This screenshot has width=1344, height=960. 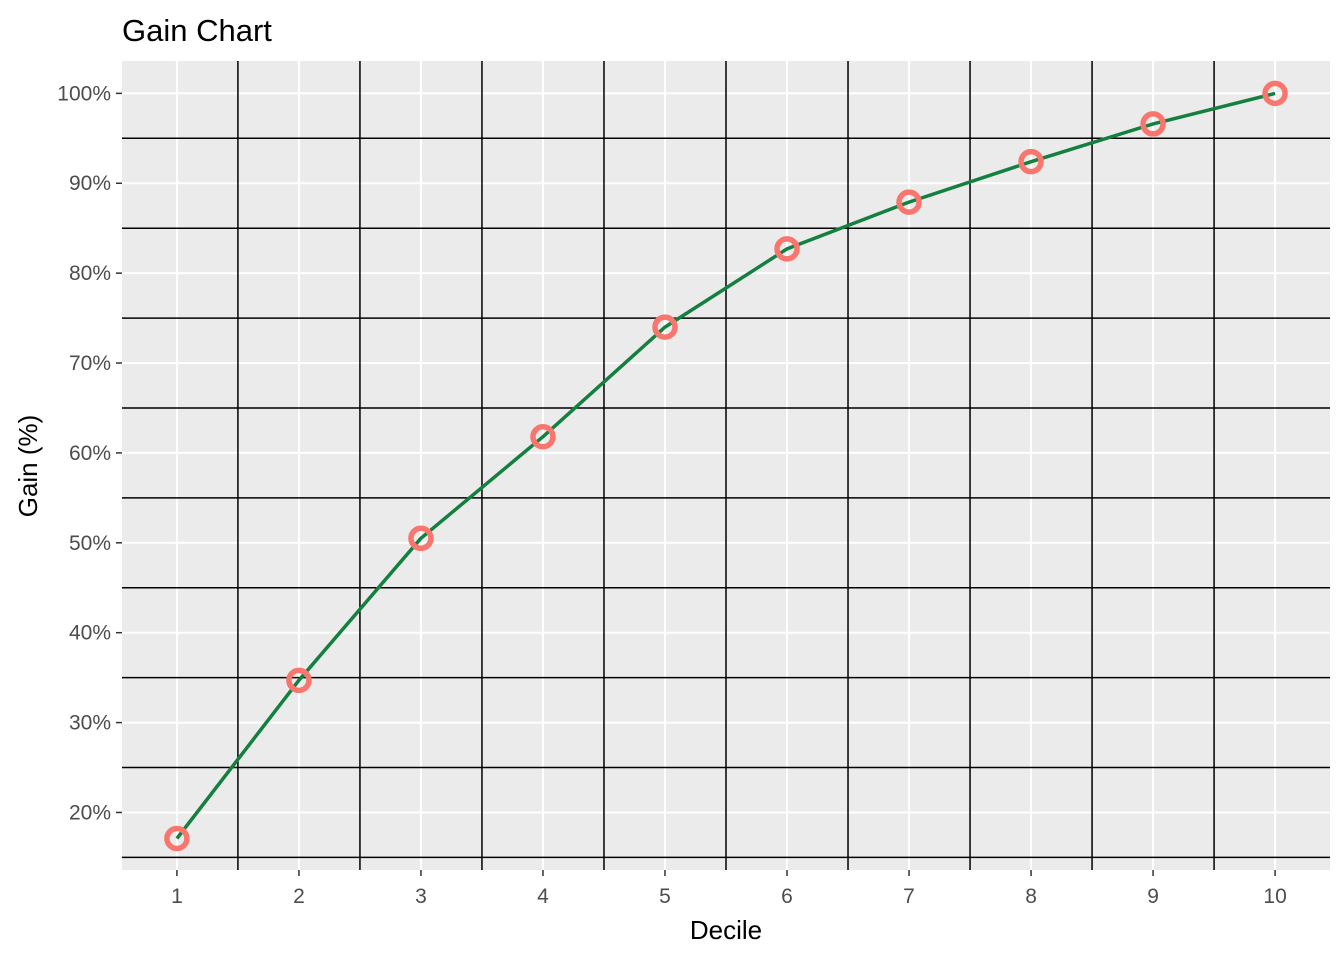 What do you see at coordinates (90, 812) in the screenshot?
I see `y-tick-label: 20%` at bounding box center [90, 812].